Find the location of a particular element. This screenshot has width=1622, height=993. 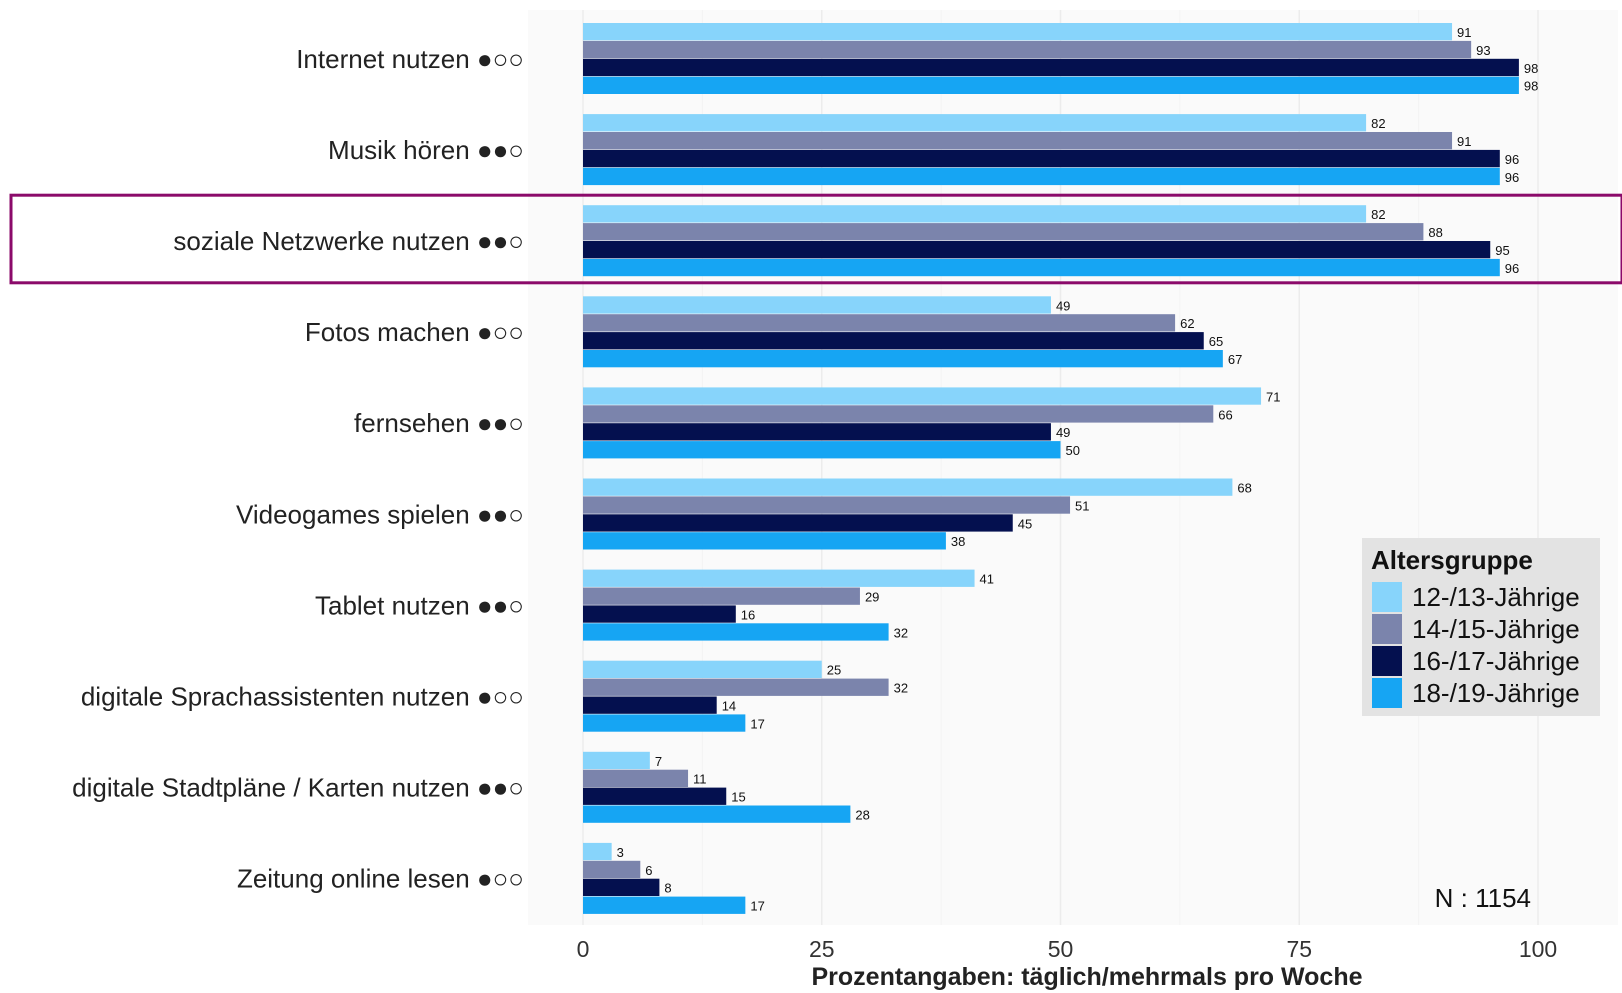

value-label: 14 is located at coordinates (729, 705).